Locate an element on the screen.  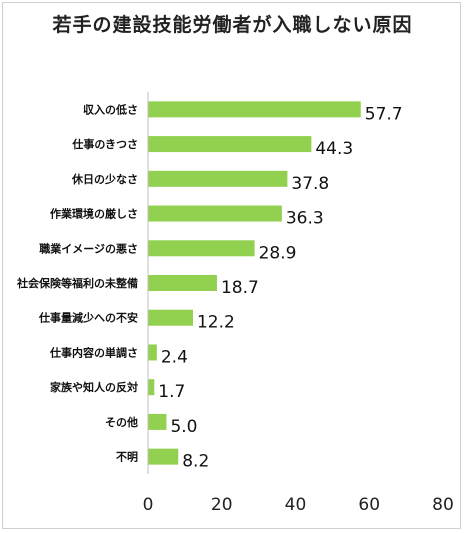
category-label: 休日の少なさ is located at coordinates (104, 179).